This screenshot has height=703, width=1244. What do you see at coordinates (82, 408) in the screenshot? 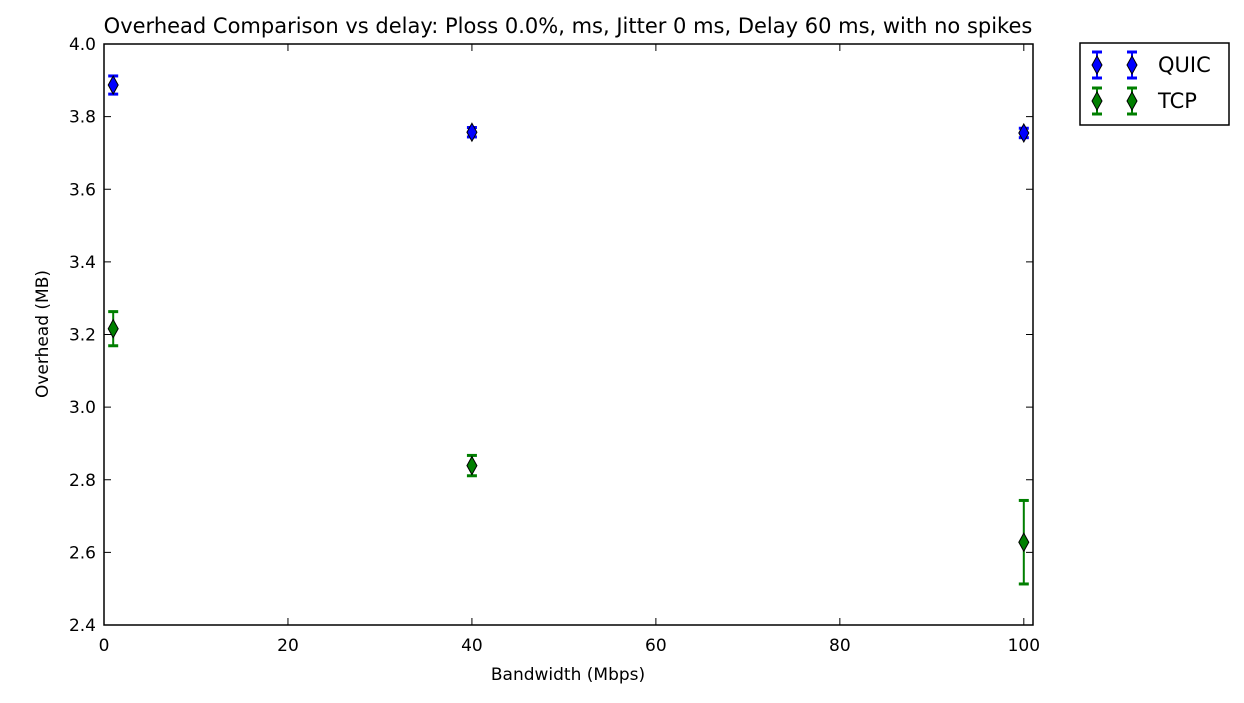
I see `y-tick-label: 3.0` at bounding box center [82, 408].